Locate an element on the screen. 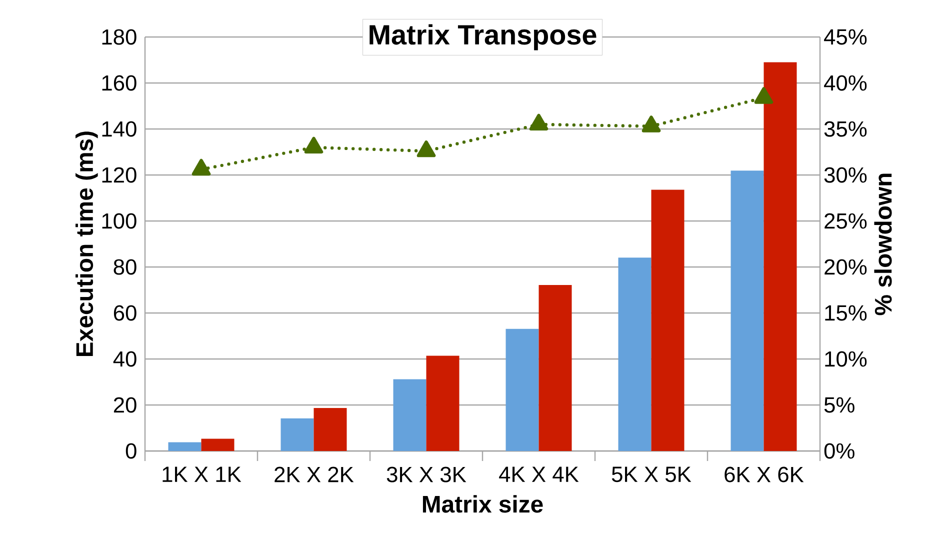  x-axis-title: Matrix size is located at coordinates (482, 504).